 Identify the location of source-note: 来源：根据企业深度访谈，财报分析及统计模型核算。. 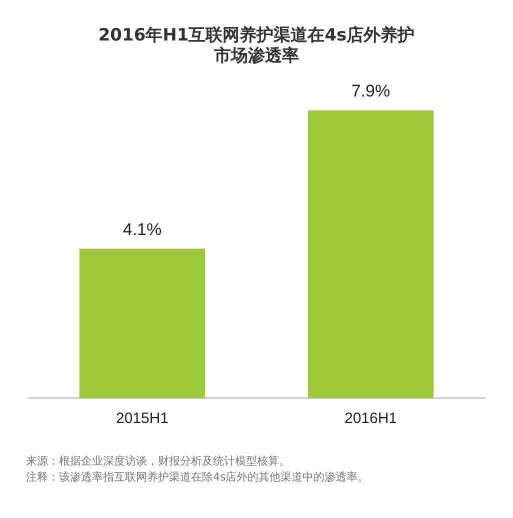
(158, 461).